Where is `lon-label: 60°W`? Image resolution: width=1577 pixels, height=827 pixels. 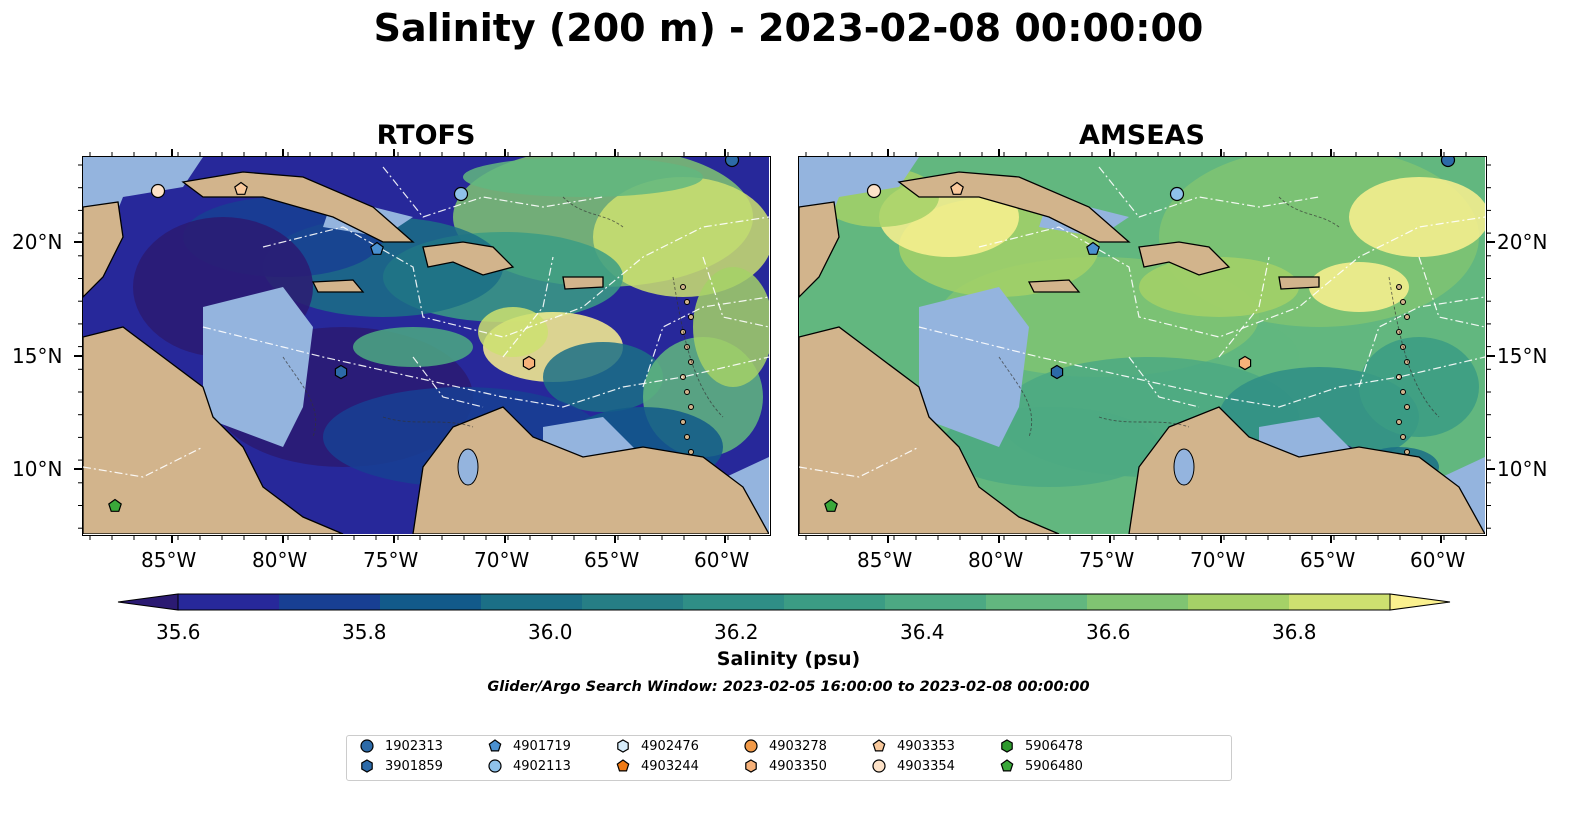
lon-label: 60°W is located at coordinates (722, 560).